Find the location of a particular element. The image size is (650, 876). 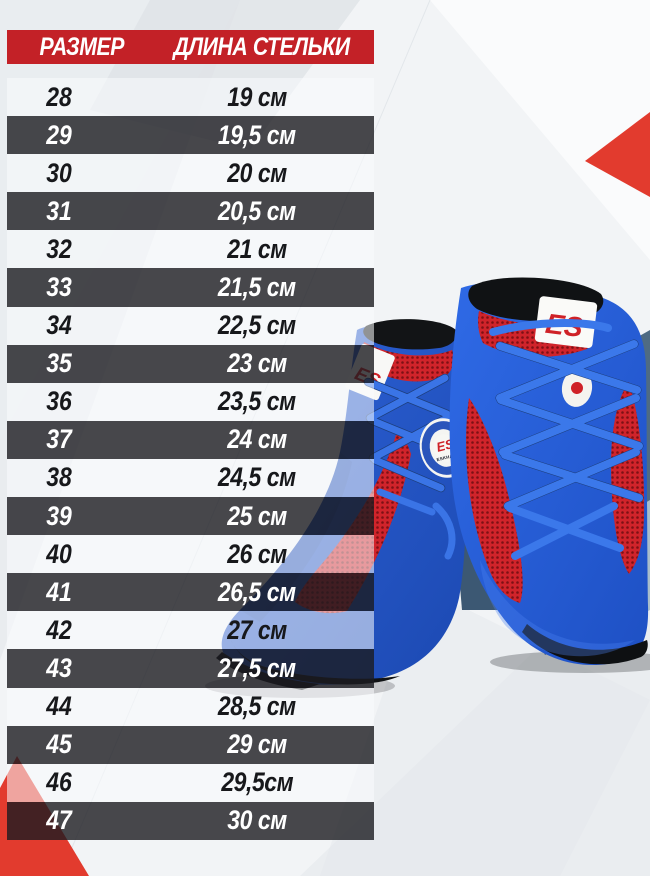

patch-mark is located at coordinates (577, 388).